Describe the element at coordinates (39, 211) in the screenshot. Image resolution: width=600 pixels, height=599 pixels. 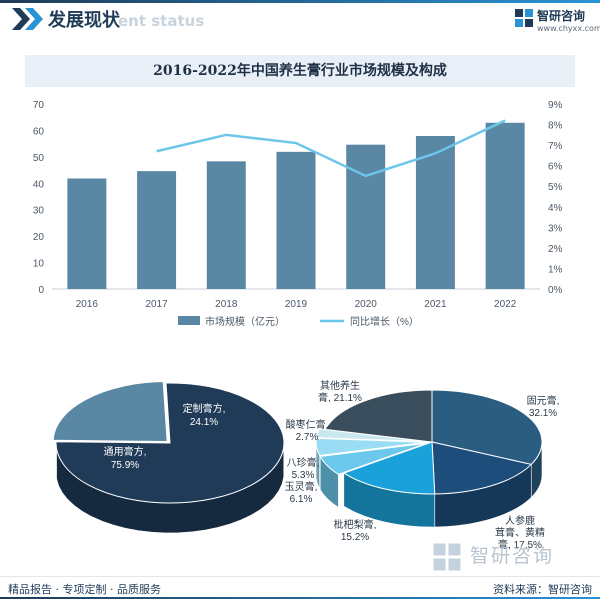
I see `y-left-tick-label: 30` at that location.